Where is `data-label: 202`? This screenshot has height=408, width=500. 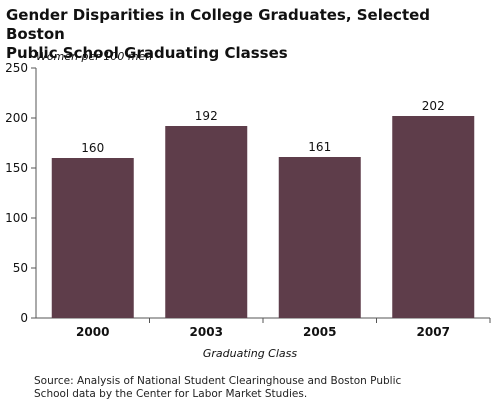 data-label: 202 is located at coordinates (433, 106).